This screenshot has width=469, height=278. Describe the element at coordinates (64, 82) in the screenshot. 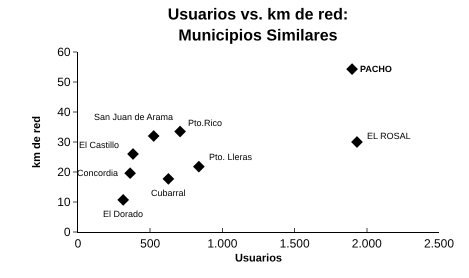

I see `y-tick-label: 50` at that location.